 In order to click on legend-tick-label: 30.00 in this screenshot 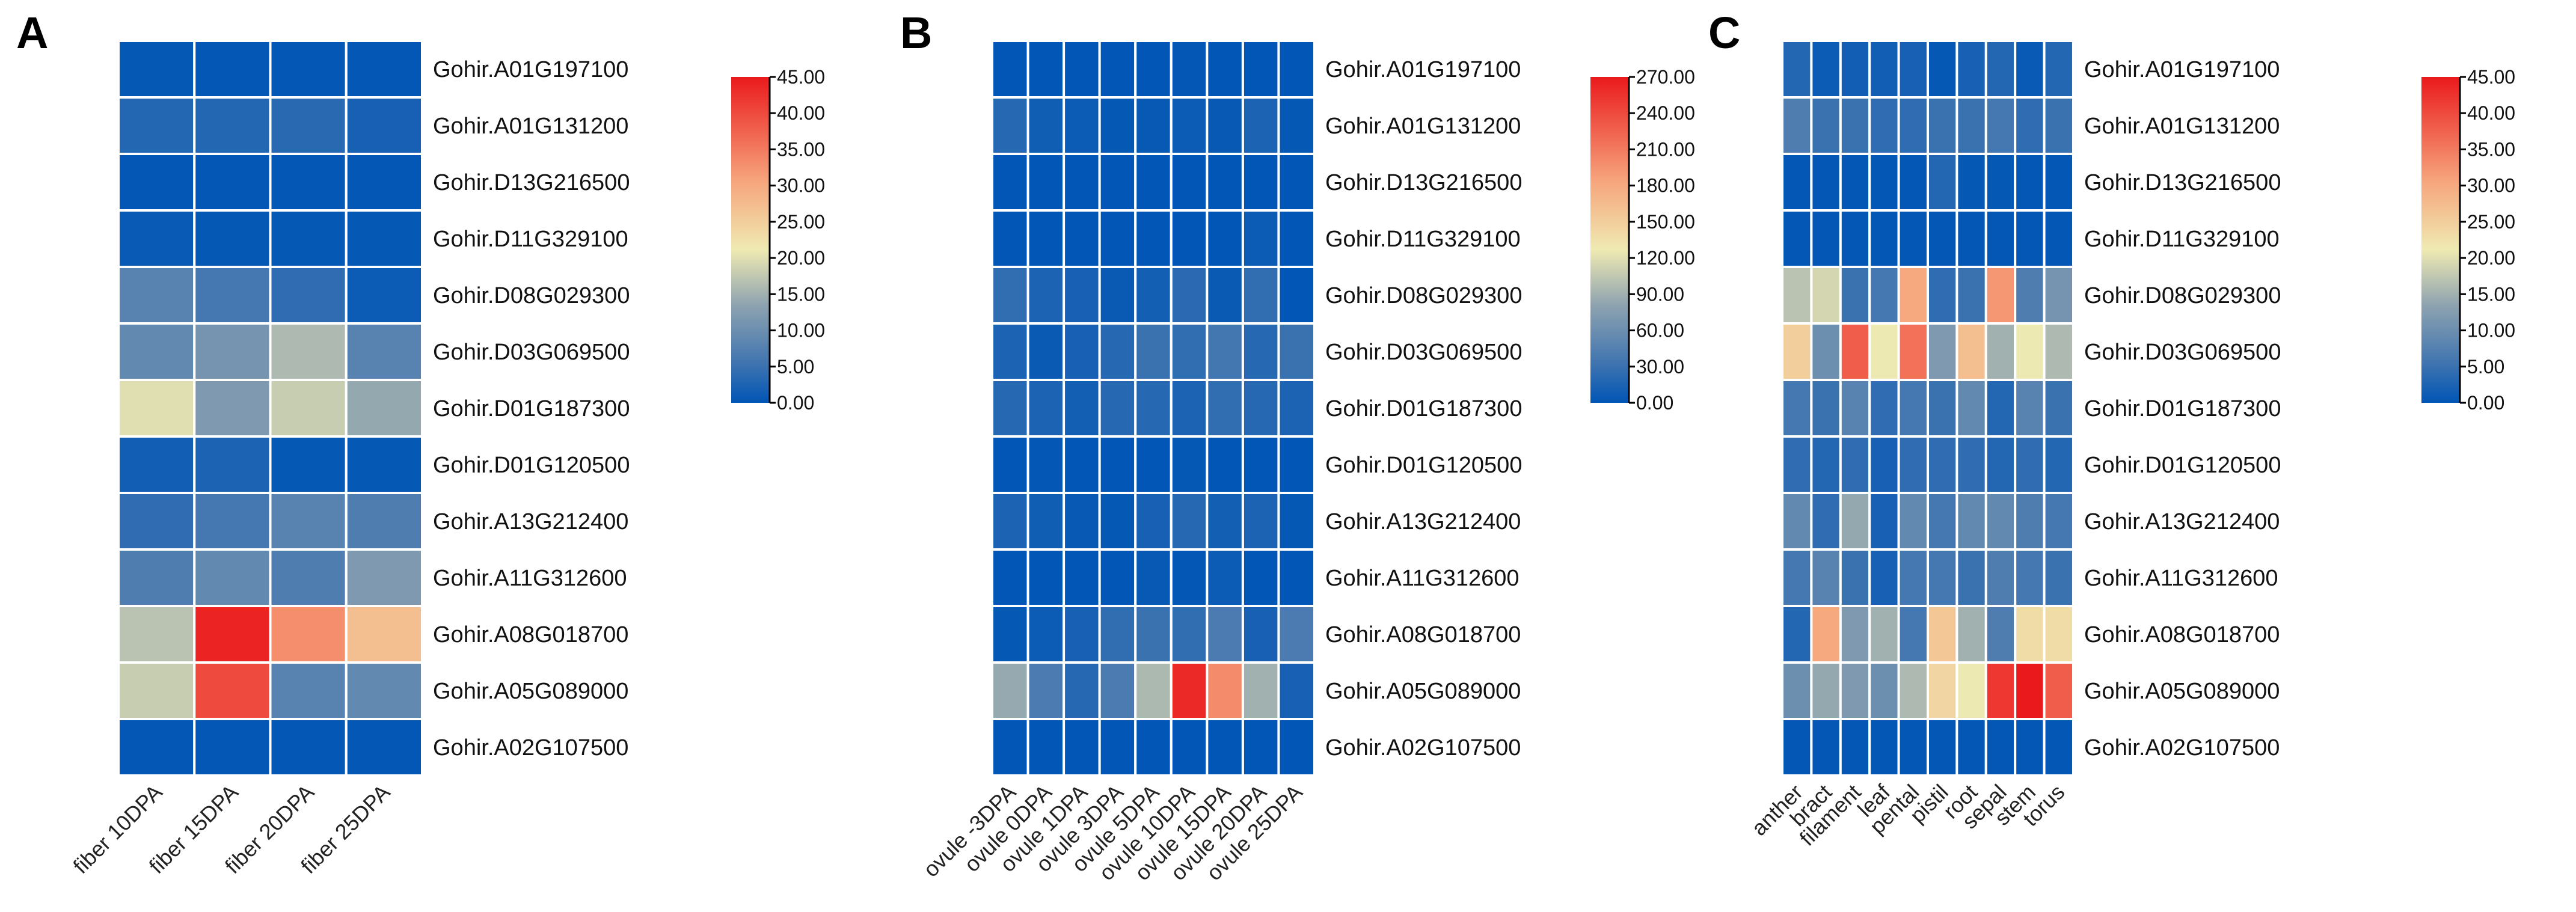, I will do `click(2491, 186)`.